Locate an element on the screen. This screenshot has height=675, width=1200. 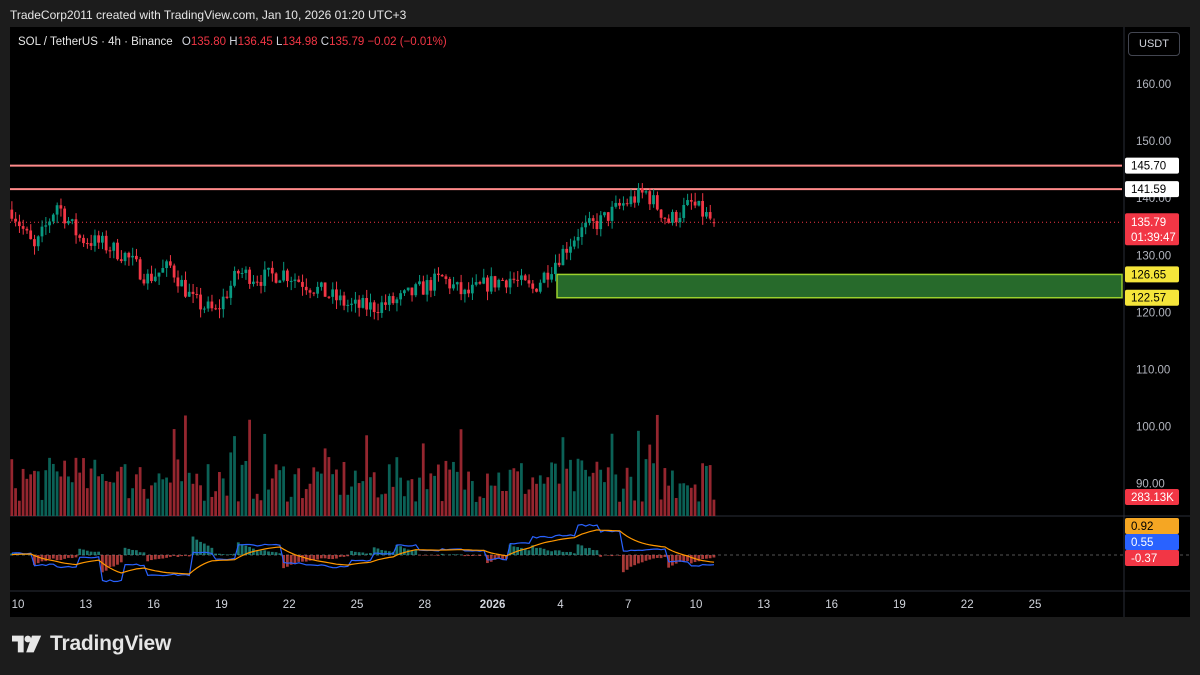
tradingview-logo: TradingView is located at coordinates (91, 644).